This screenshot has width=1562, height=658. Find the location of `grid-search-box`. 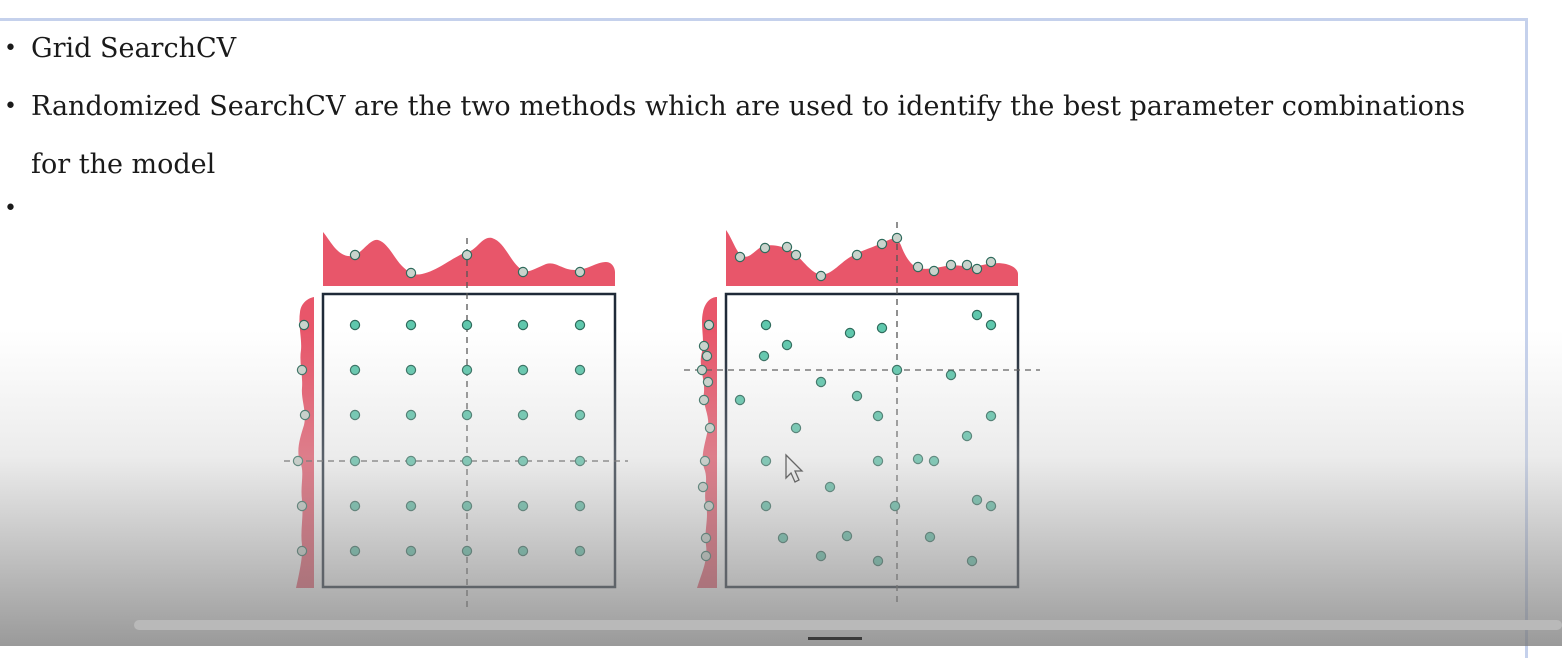

grid-search-box is located at coordinates (469, 440).